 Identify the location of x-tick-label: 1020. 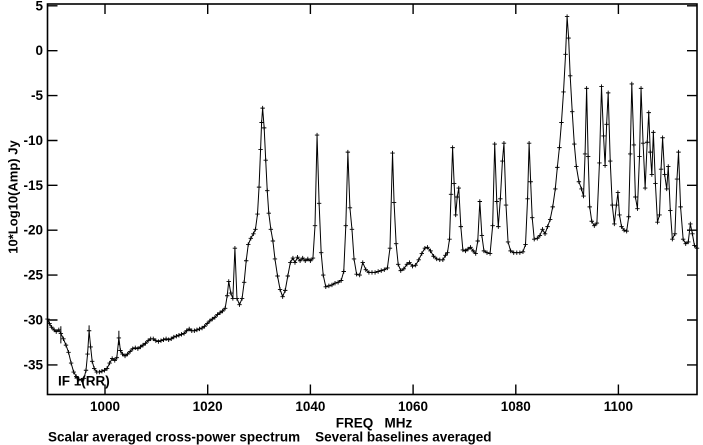
(208, 406).